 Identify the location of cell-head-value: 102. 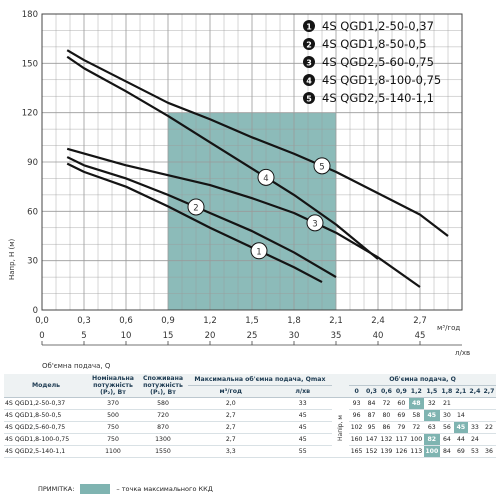
(357, 428).